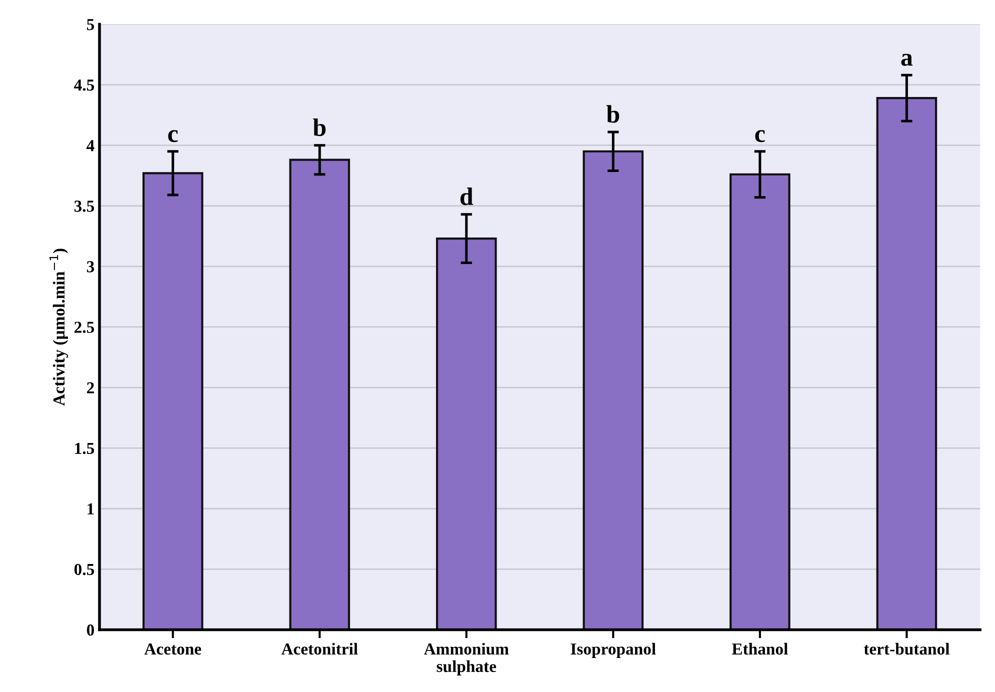  Describe the element at coordinates (84, 448) in the screenshot. I see `y-tick-label: 1.5` at that location.